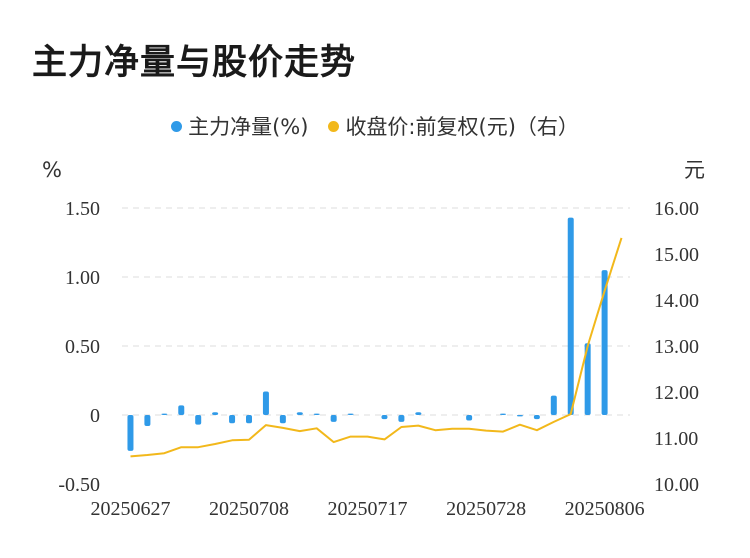  Describe the element at coordinates (462, 127) in the screenshot. I see `legend-label-close-price: 收盘价:前复权(元)（右）` at that location.